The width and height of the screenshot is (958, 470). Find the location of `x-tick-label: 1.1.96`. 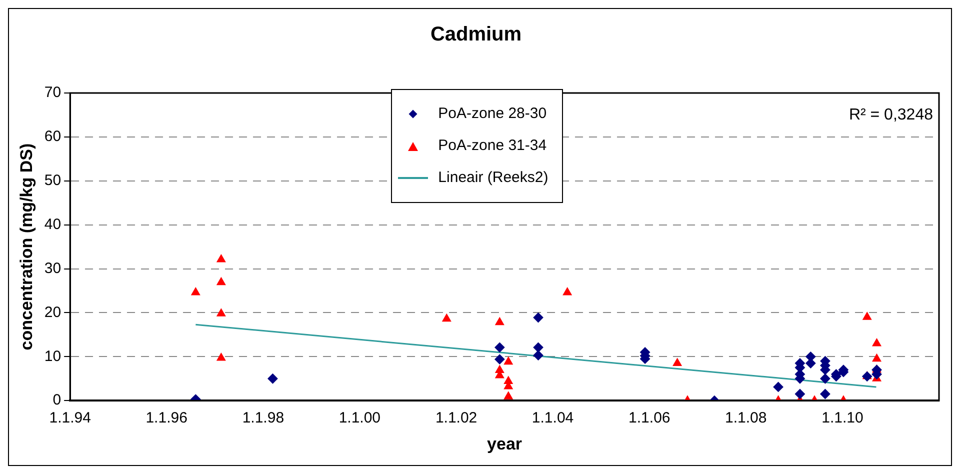

x-tick-label: 1.1.96 is located at coordinates (167, 418).